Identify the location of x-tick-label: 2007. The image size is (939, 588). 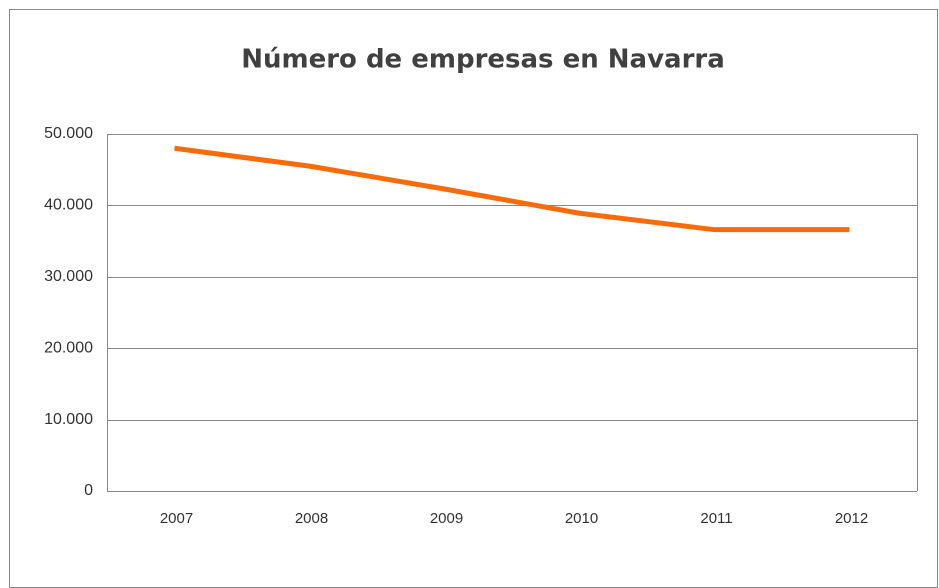
(176, 518).